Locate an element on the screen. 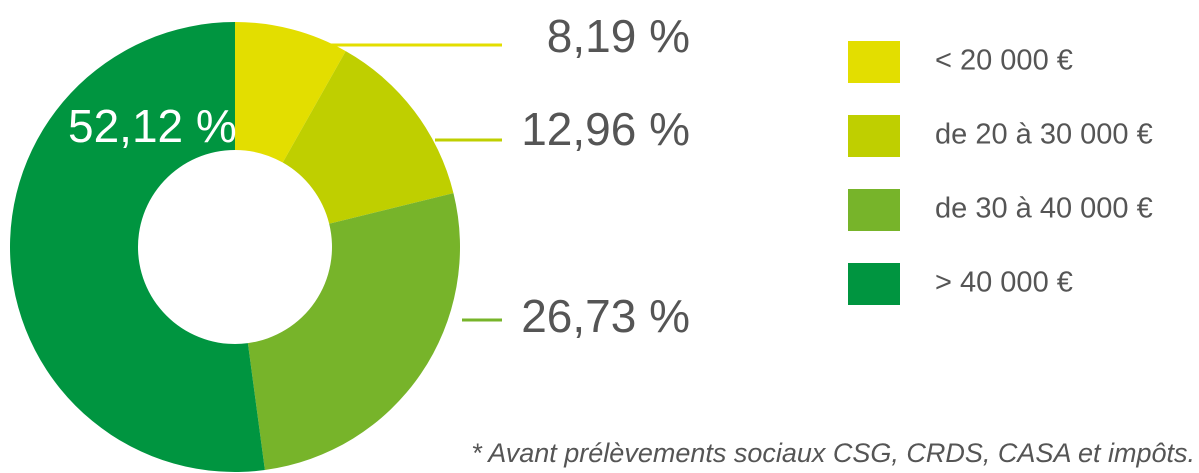  legend-label: de 30 à 40 000 € is located at coordinates (1044, 209).